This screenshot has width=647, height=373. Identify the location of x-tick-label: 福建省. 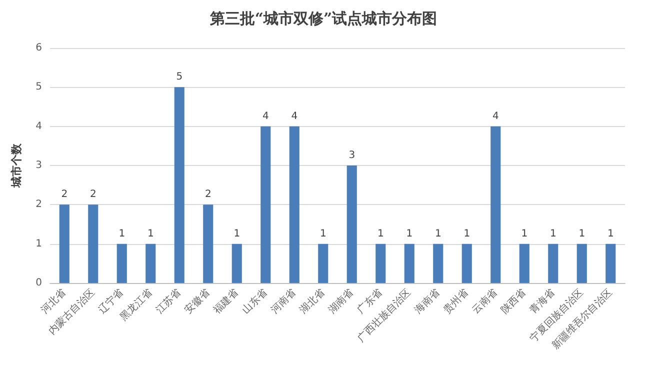
(226, 301).